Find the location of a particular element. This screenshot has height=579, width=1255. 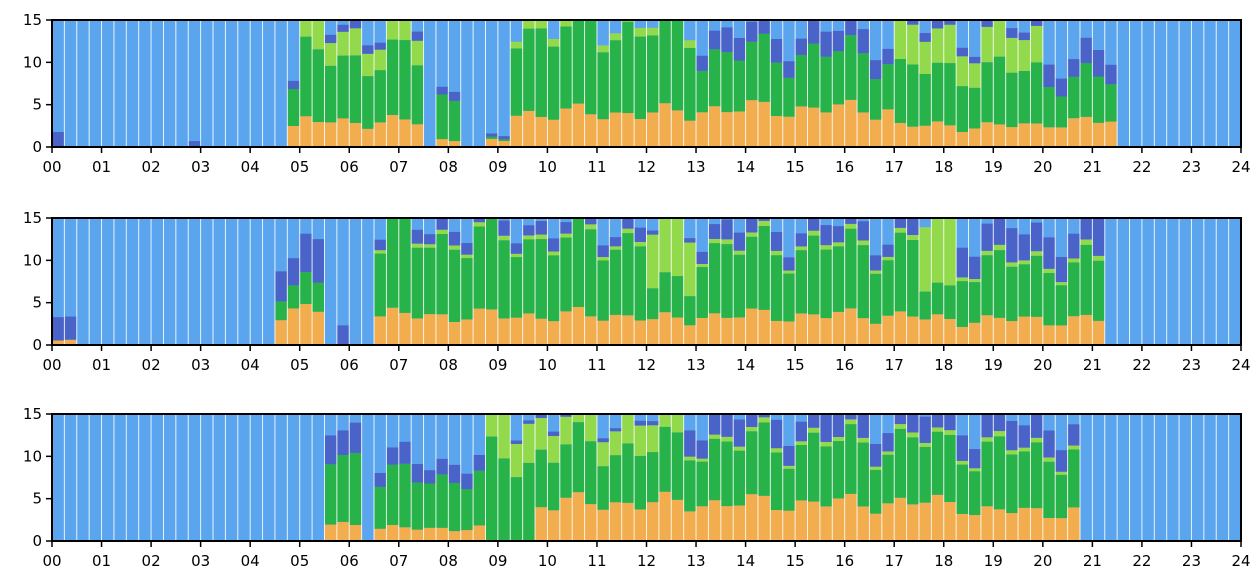

x-tick-label: 23 is located at coordinates (1191, 365).